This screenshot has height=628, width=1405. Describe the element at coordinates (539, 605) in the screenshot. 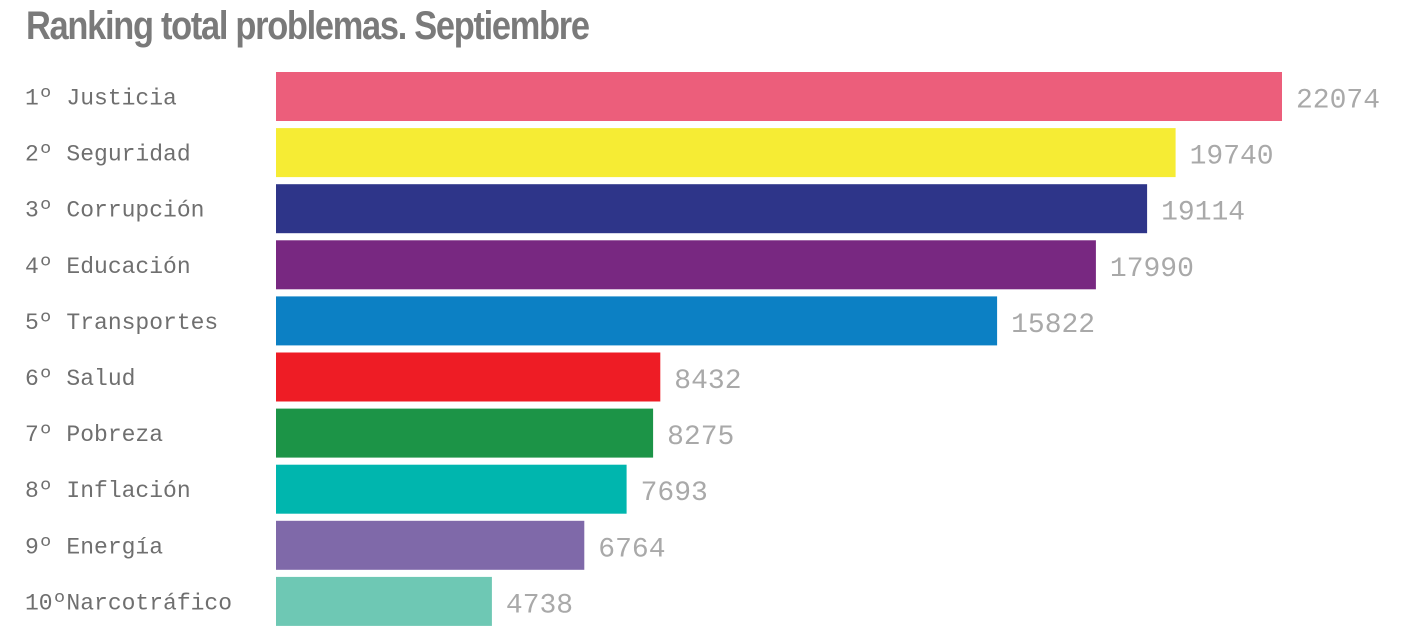

I see `value-label-10: 4738` at that location.